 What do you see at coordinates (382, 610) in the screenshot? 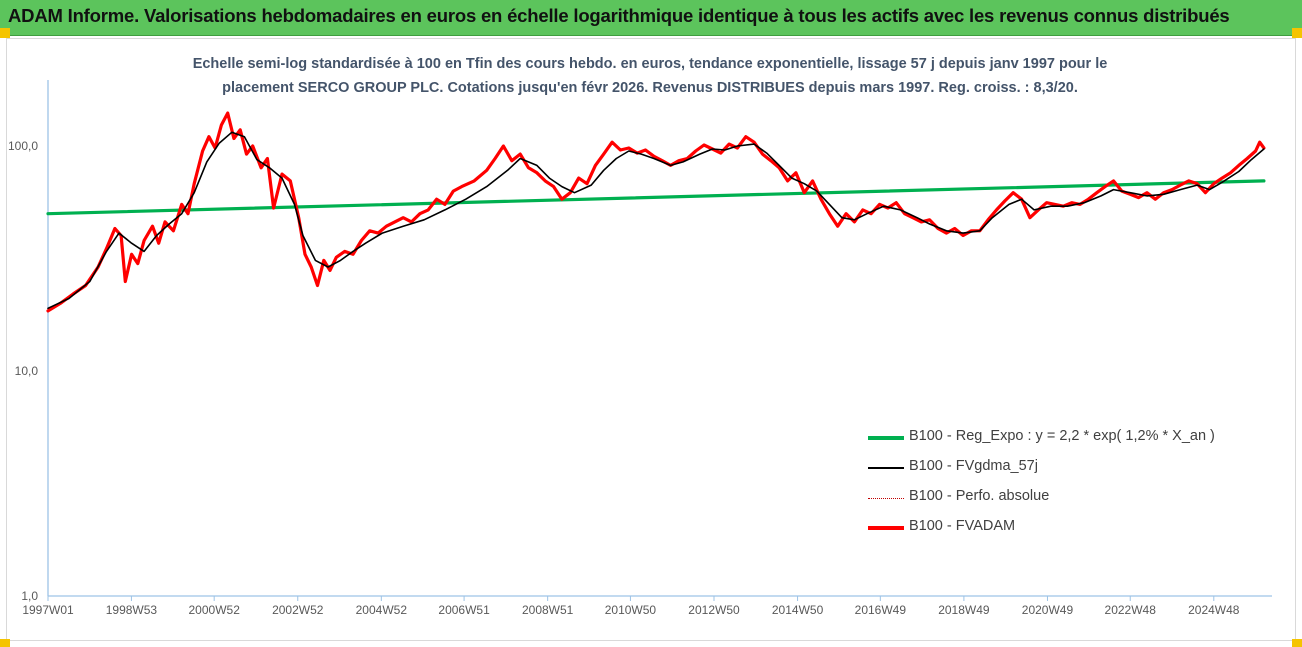
I see `x-tick-label: 2004W52` at bounding box center [382, 610].